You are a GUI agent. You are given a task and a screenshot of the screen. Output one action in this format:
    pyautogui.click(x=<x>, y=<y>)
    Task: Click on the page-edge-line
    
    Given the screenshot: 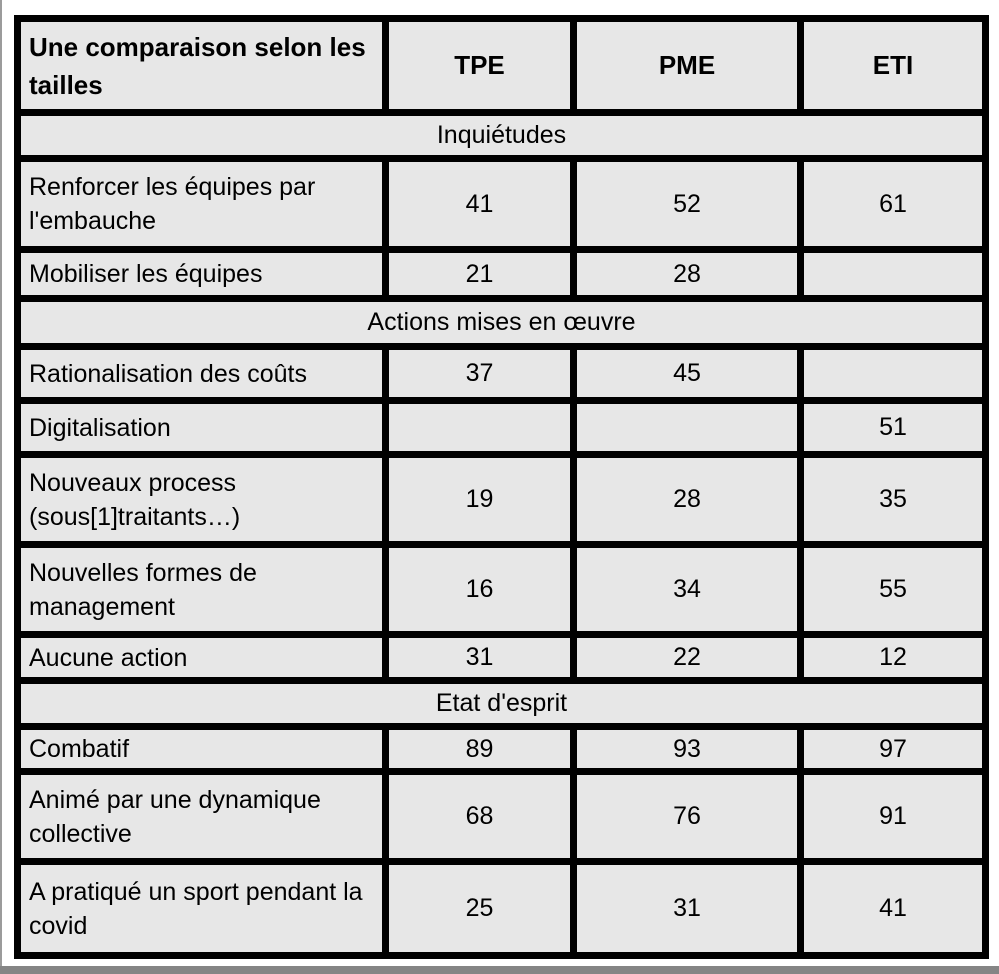 What is the action you would take?
    pyautogui.click(x=1, y=483)
    